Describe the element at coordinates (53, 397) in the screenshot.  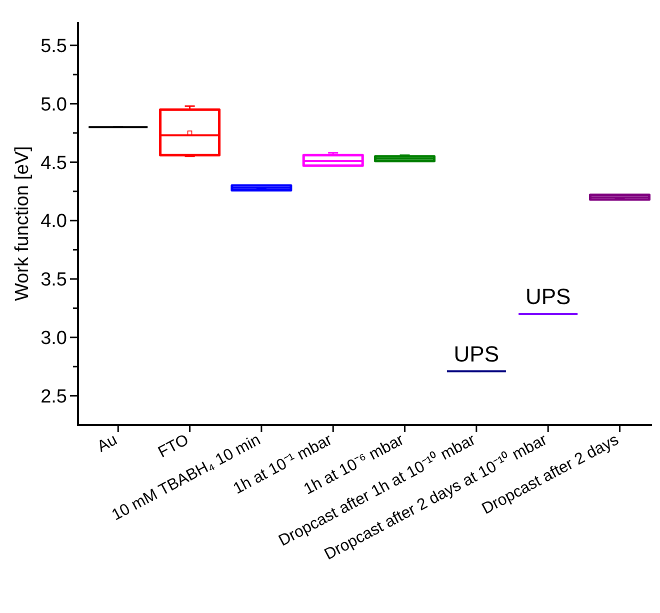
I see `y-tick-label: 2.5` at that location.